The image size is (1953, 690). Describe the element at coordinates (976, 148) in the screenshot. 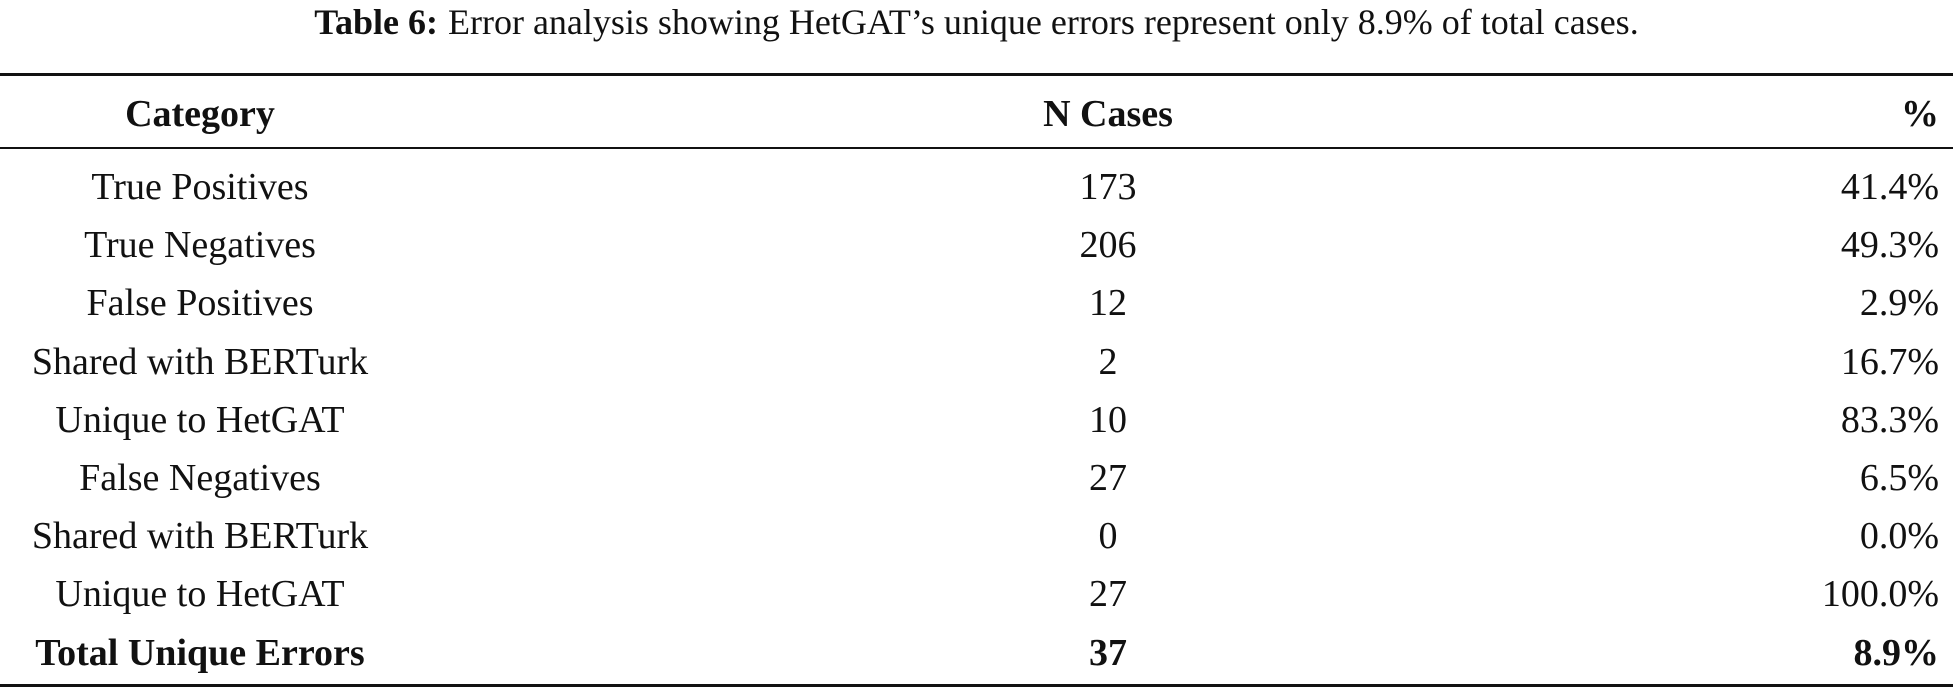

I see `mid-rule` at that location.